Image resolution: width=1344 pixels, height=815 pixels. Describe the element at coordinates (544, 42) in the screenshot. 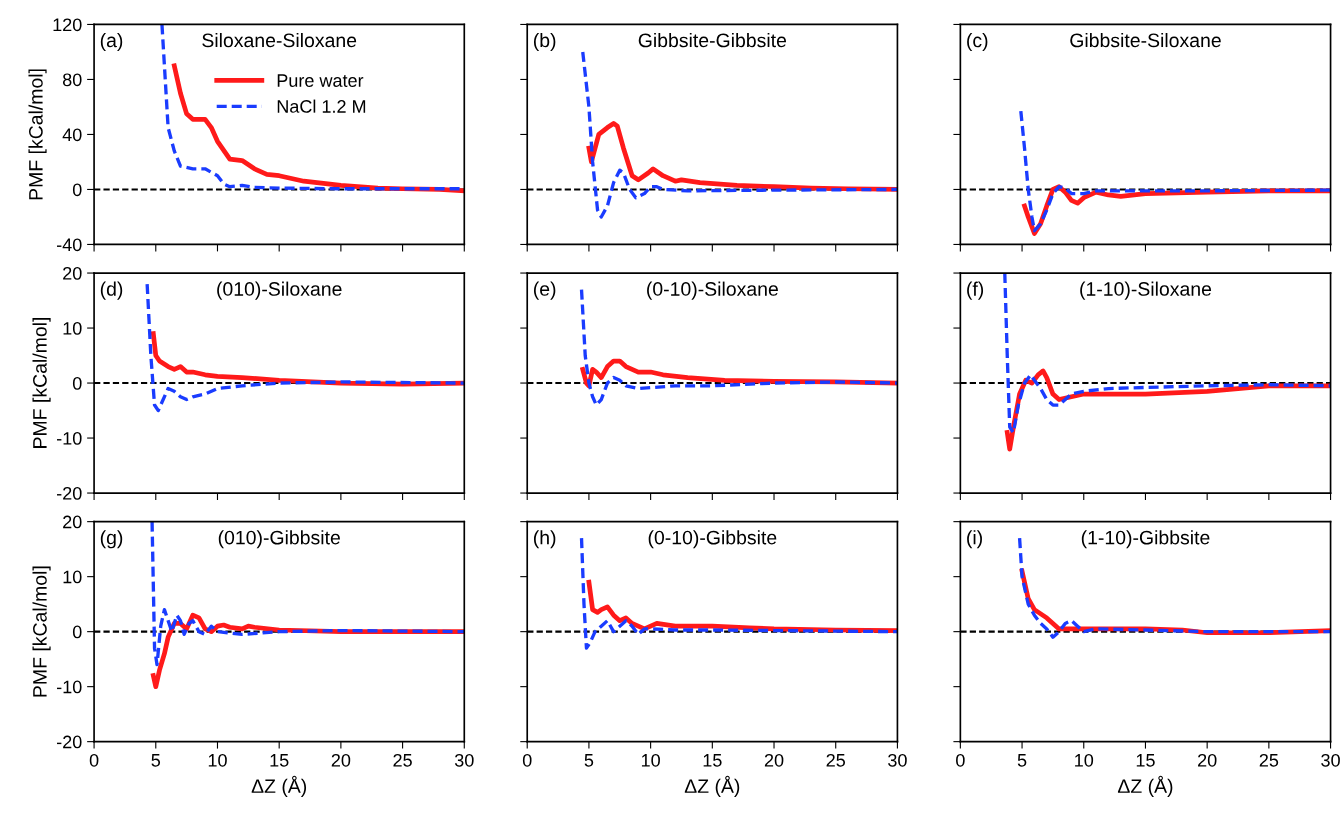

I see `annotation: (b)` at that location.